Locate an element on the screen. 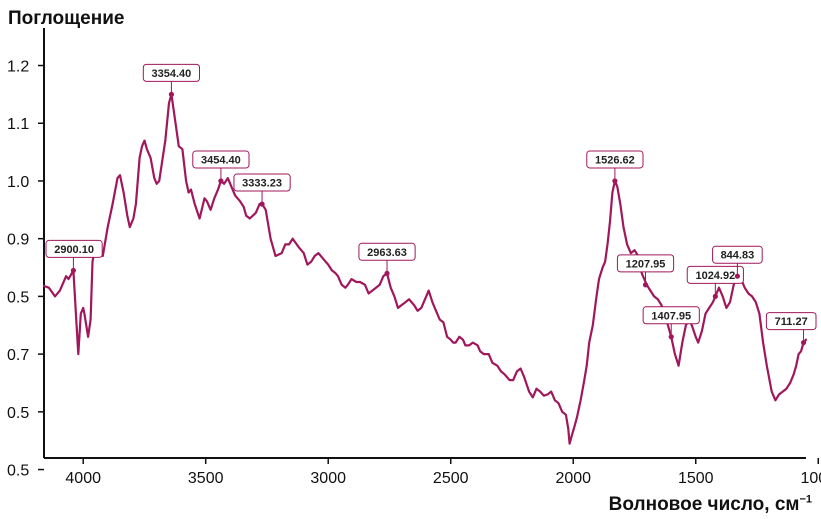  x-tick-label: 1500 is located at coordinates (696, 478).